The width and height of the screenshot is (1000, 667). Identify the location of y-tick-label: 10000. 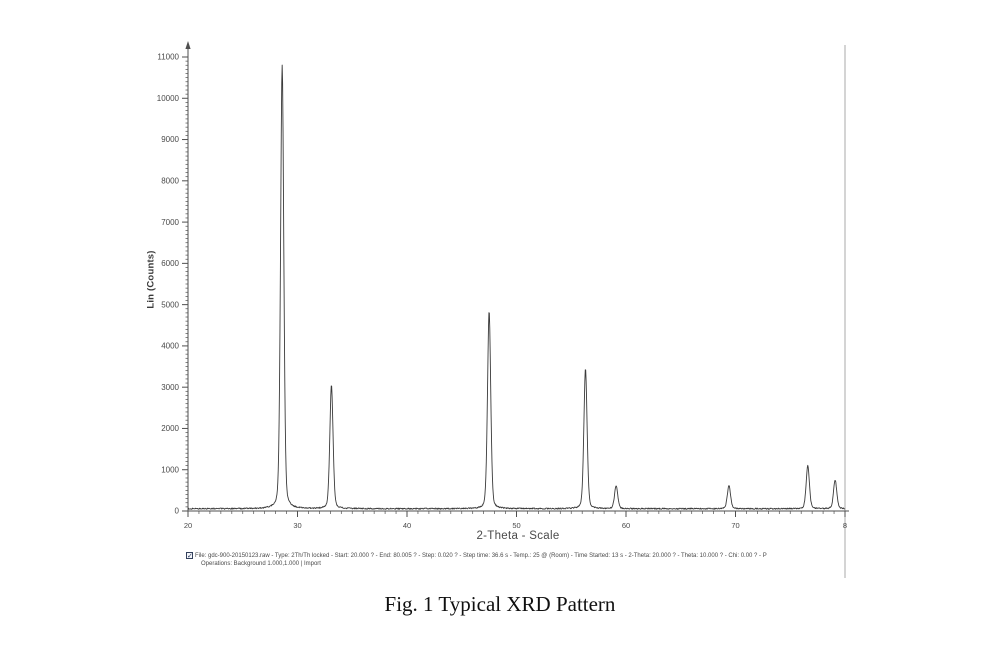
(168, 98).